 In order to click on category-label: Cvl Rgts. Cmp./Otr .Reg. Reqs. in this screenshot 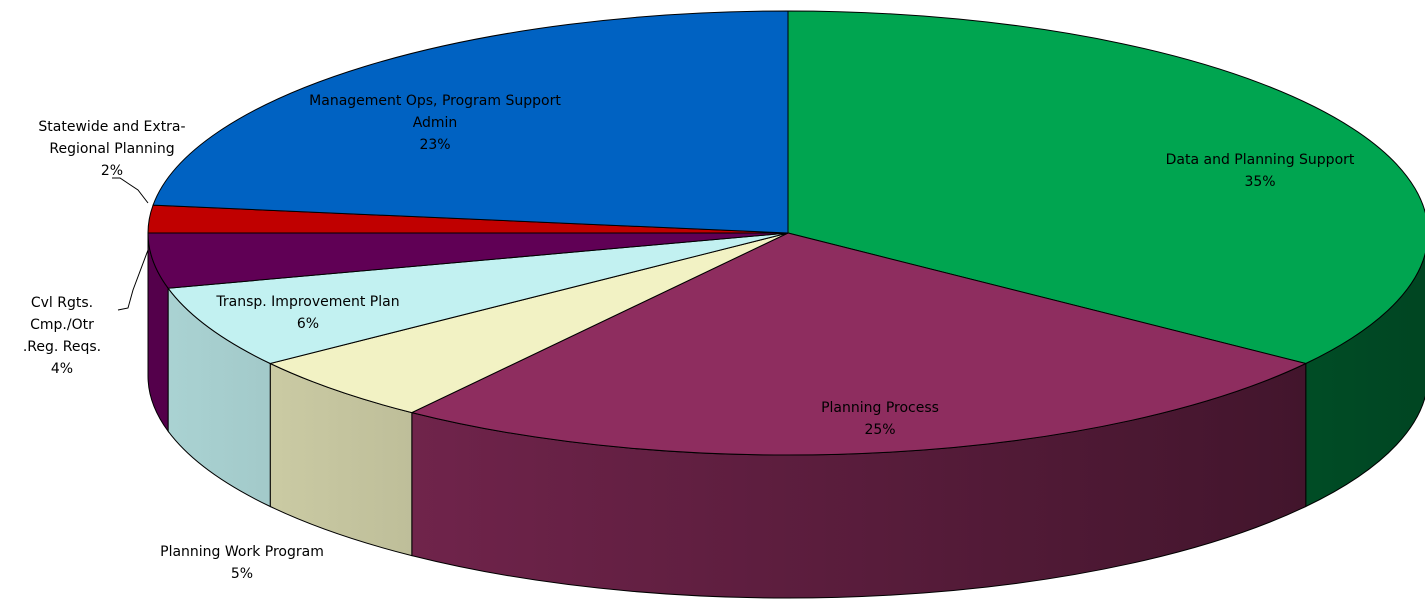, I will do `click(62, 325)`.